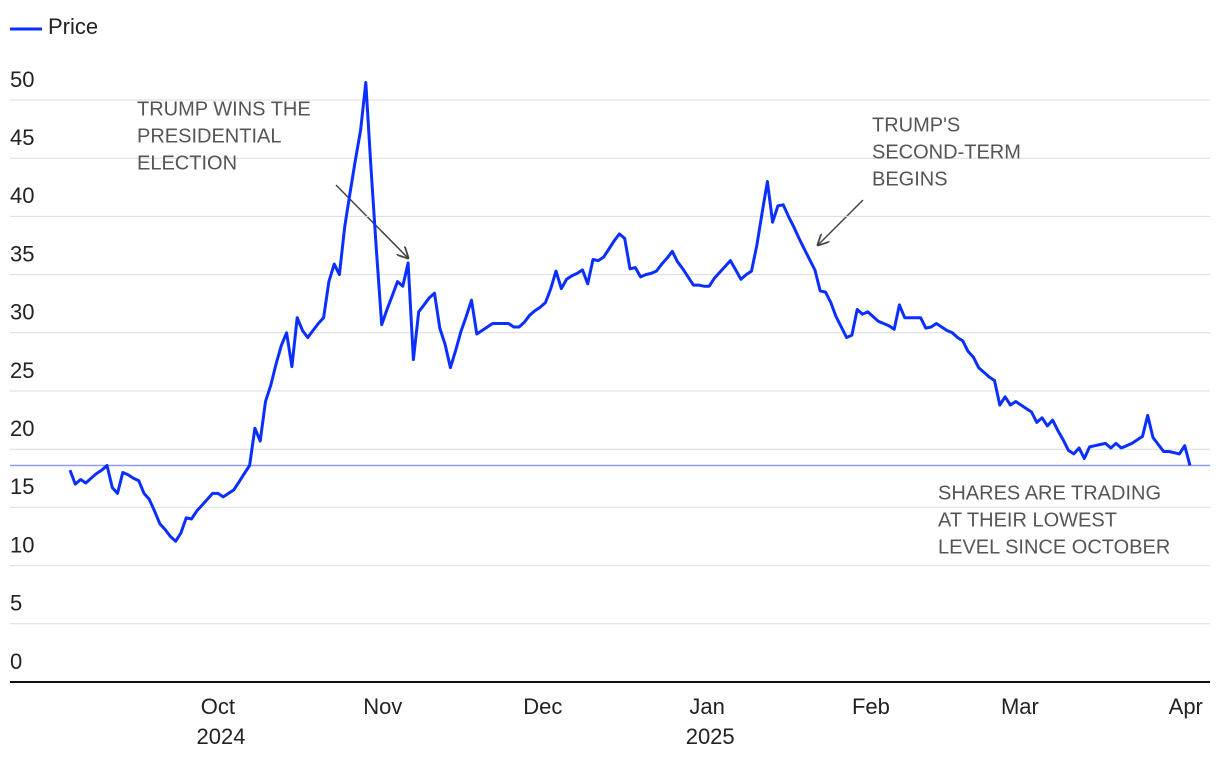  Describe the element at coordinates (871, 706) in the screenshot. I see `x-tick-label: Feb` at that location.